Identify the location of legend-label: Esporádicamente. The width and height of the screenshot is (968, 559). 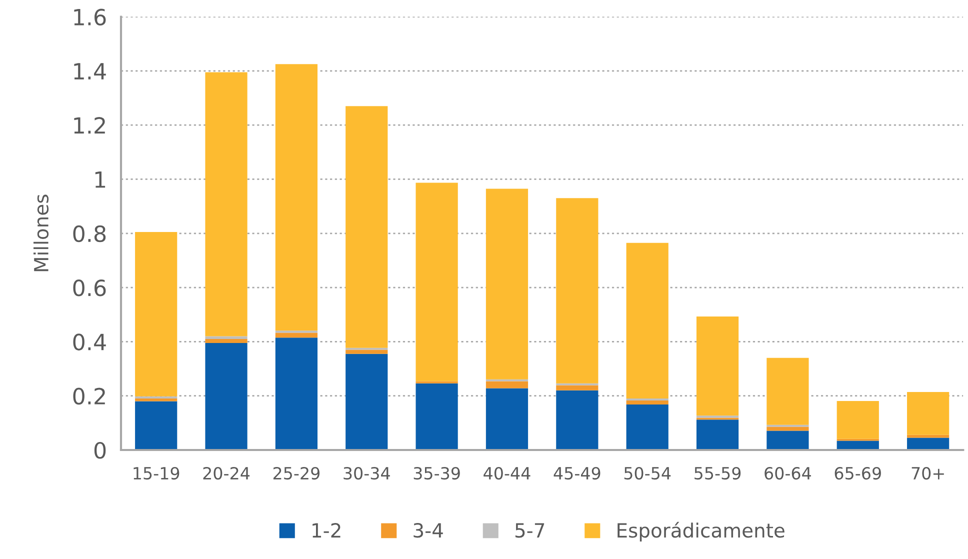
(701, 532).